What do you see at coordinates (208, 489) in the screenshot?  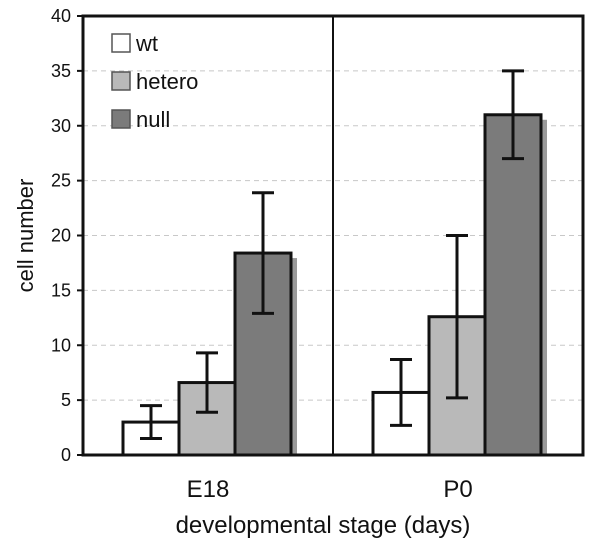 I see `x-category-label: E18` at bounding box center [208, 489].